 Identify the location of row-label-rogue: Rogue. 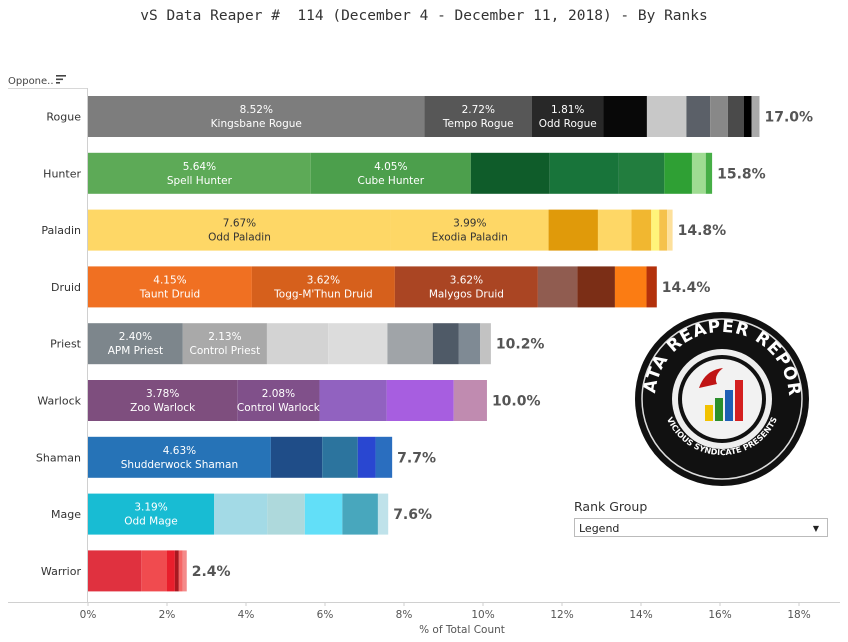
(63, 117).